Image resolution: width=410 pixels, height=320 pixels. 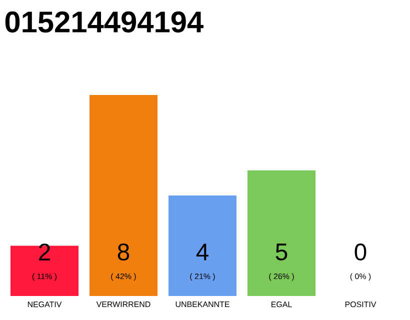 I want to click on chart-title: 015214494194, so click(x=104, y=22).